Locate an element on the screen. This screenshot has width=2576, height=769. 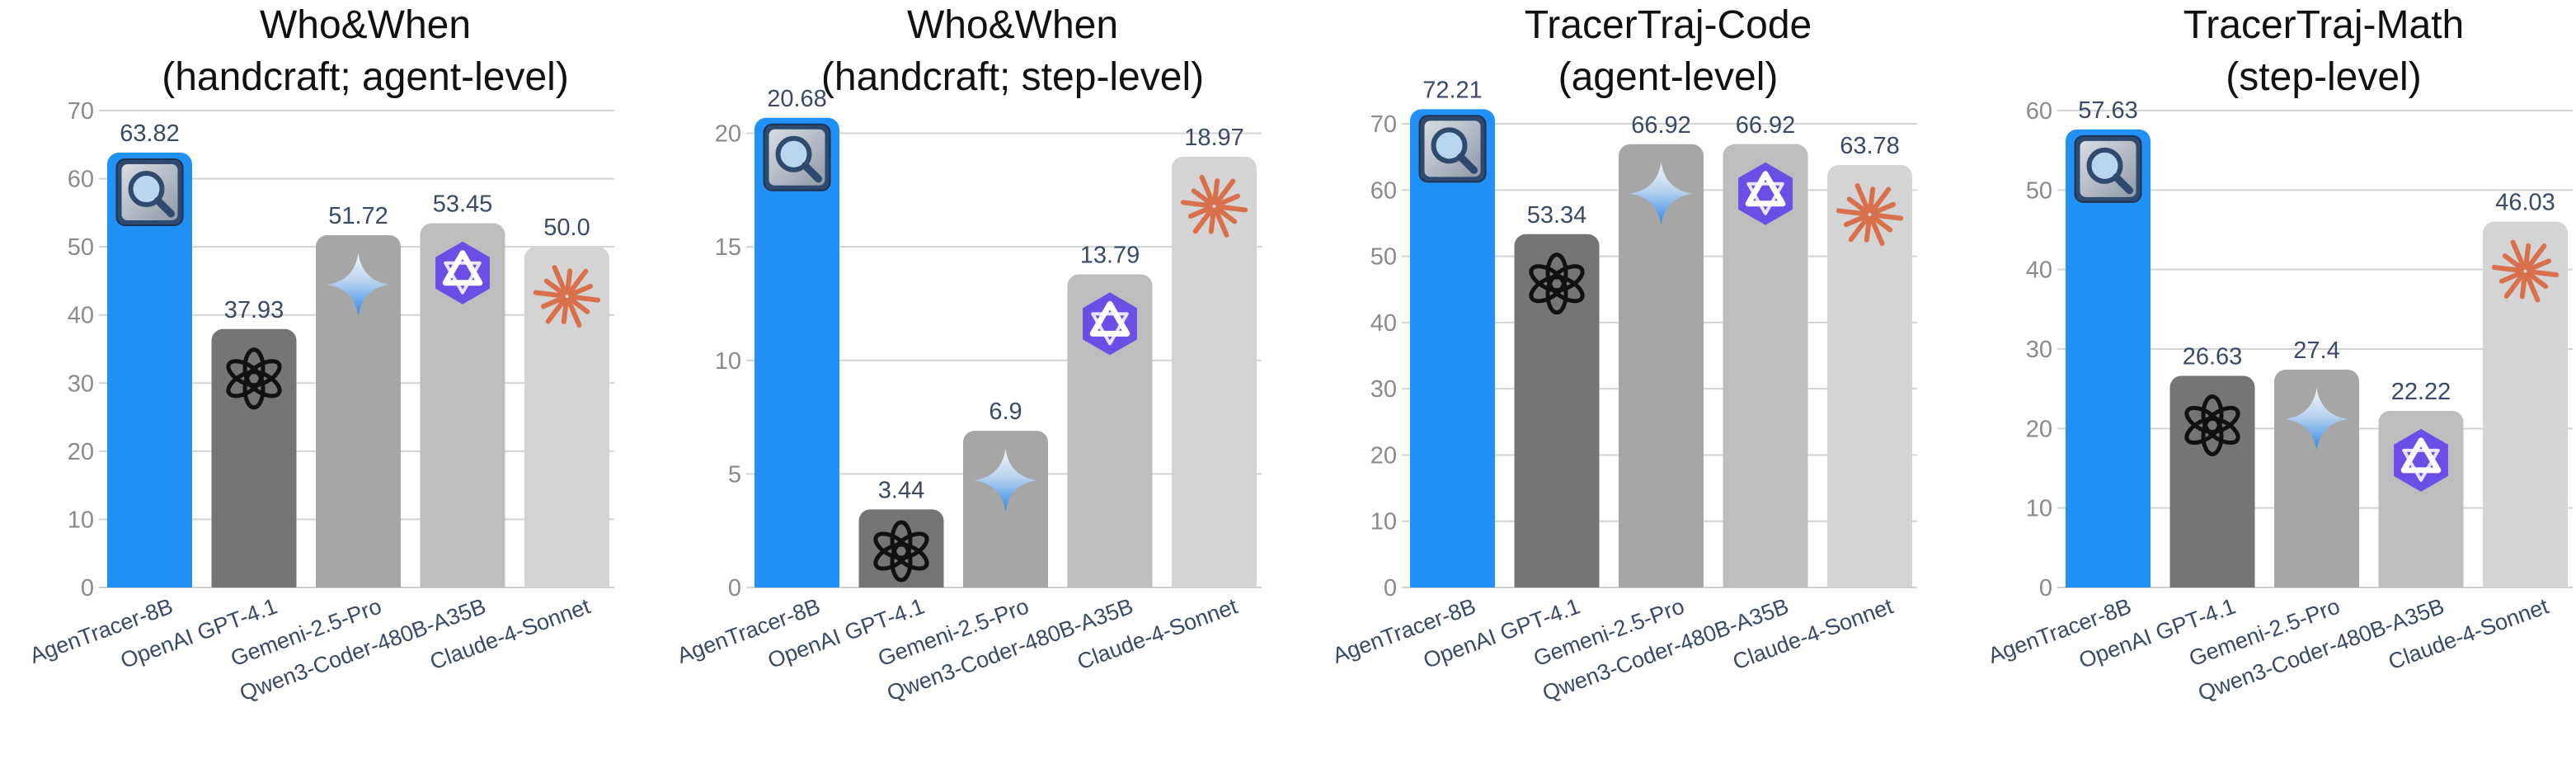
chart-title: (handcraft; agent-level) is located at coordinates (365, 77).